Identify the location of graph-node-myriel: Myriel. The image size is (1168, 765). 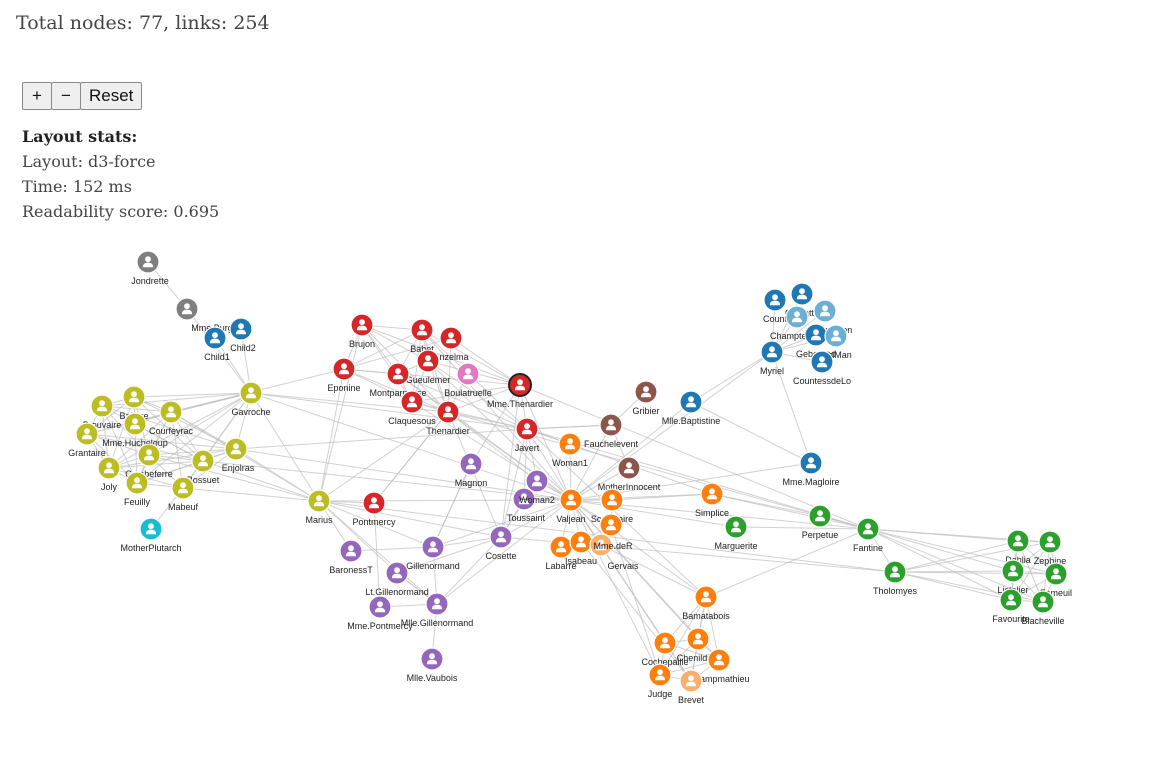
(772, 358).